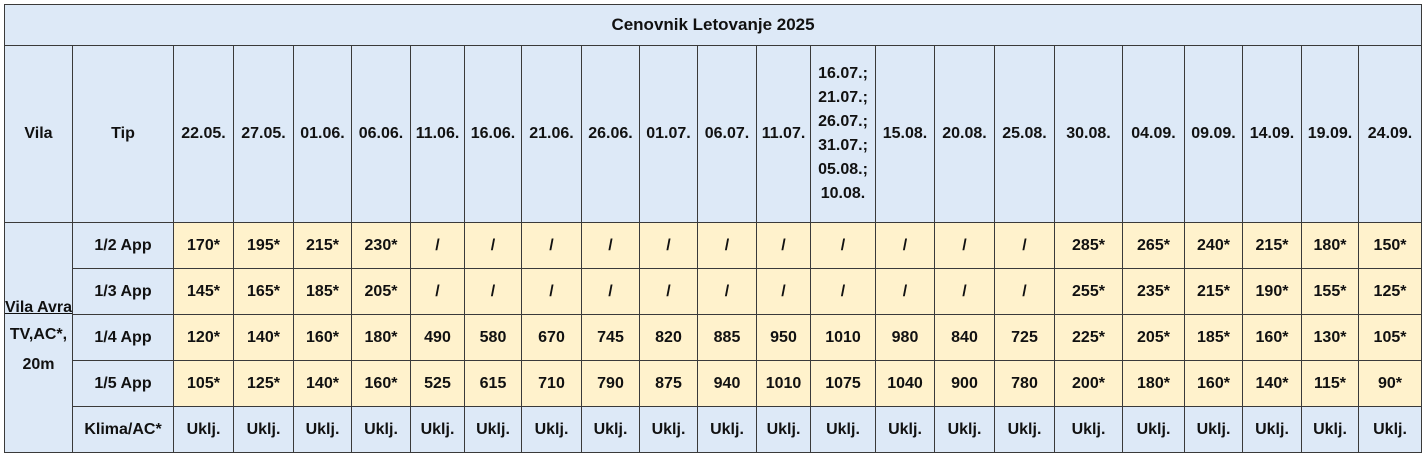 This screenshot has height=458, width=1424. I want to click on price-cell: 205*, so click(1153, 337).